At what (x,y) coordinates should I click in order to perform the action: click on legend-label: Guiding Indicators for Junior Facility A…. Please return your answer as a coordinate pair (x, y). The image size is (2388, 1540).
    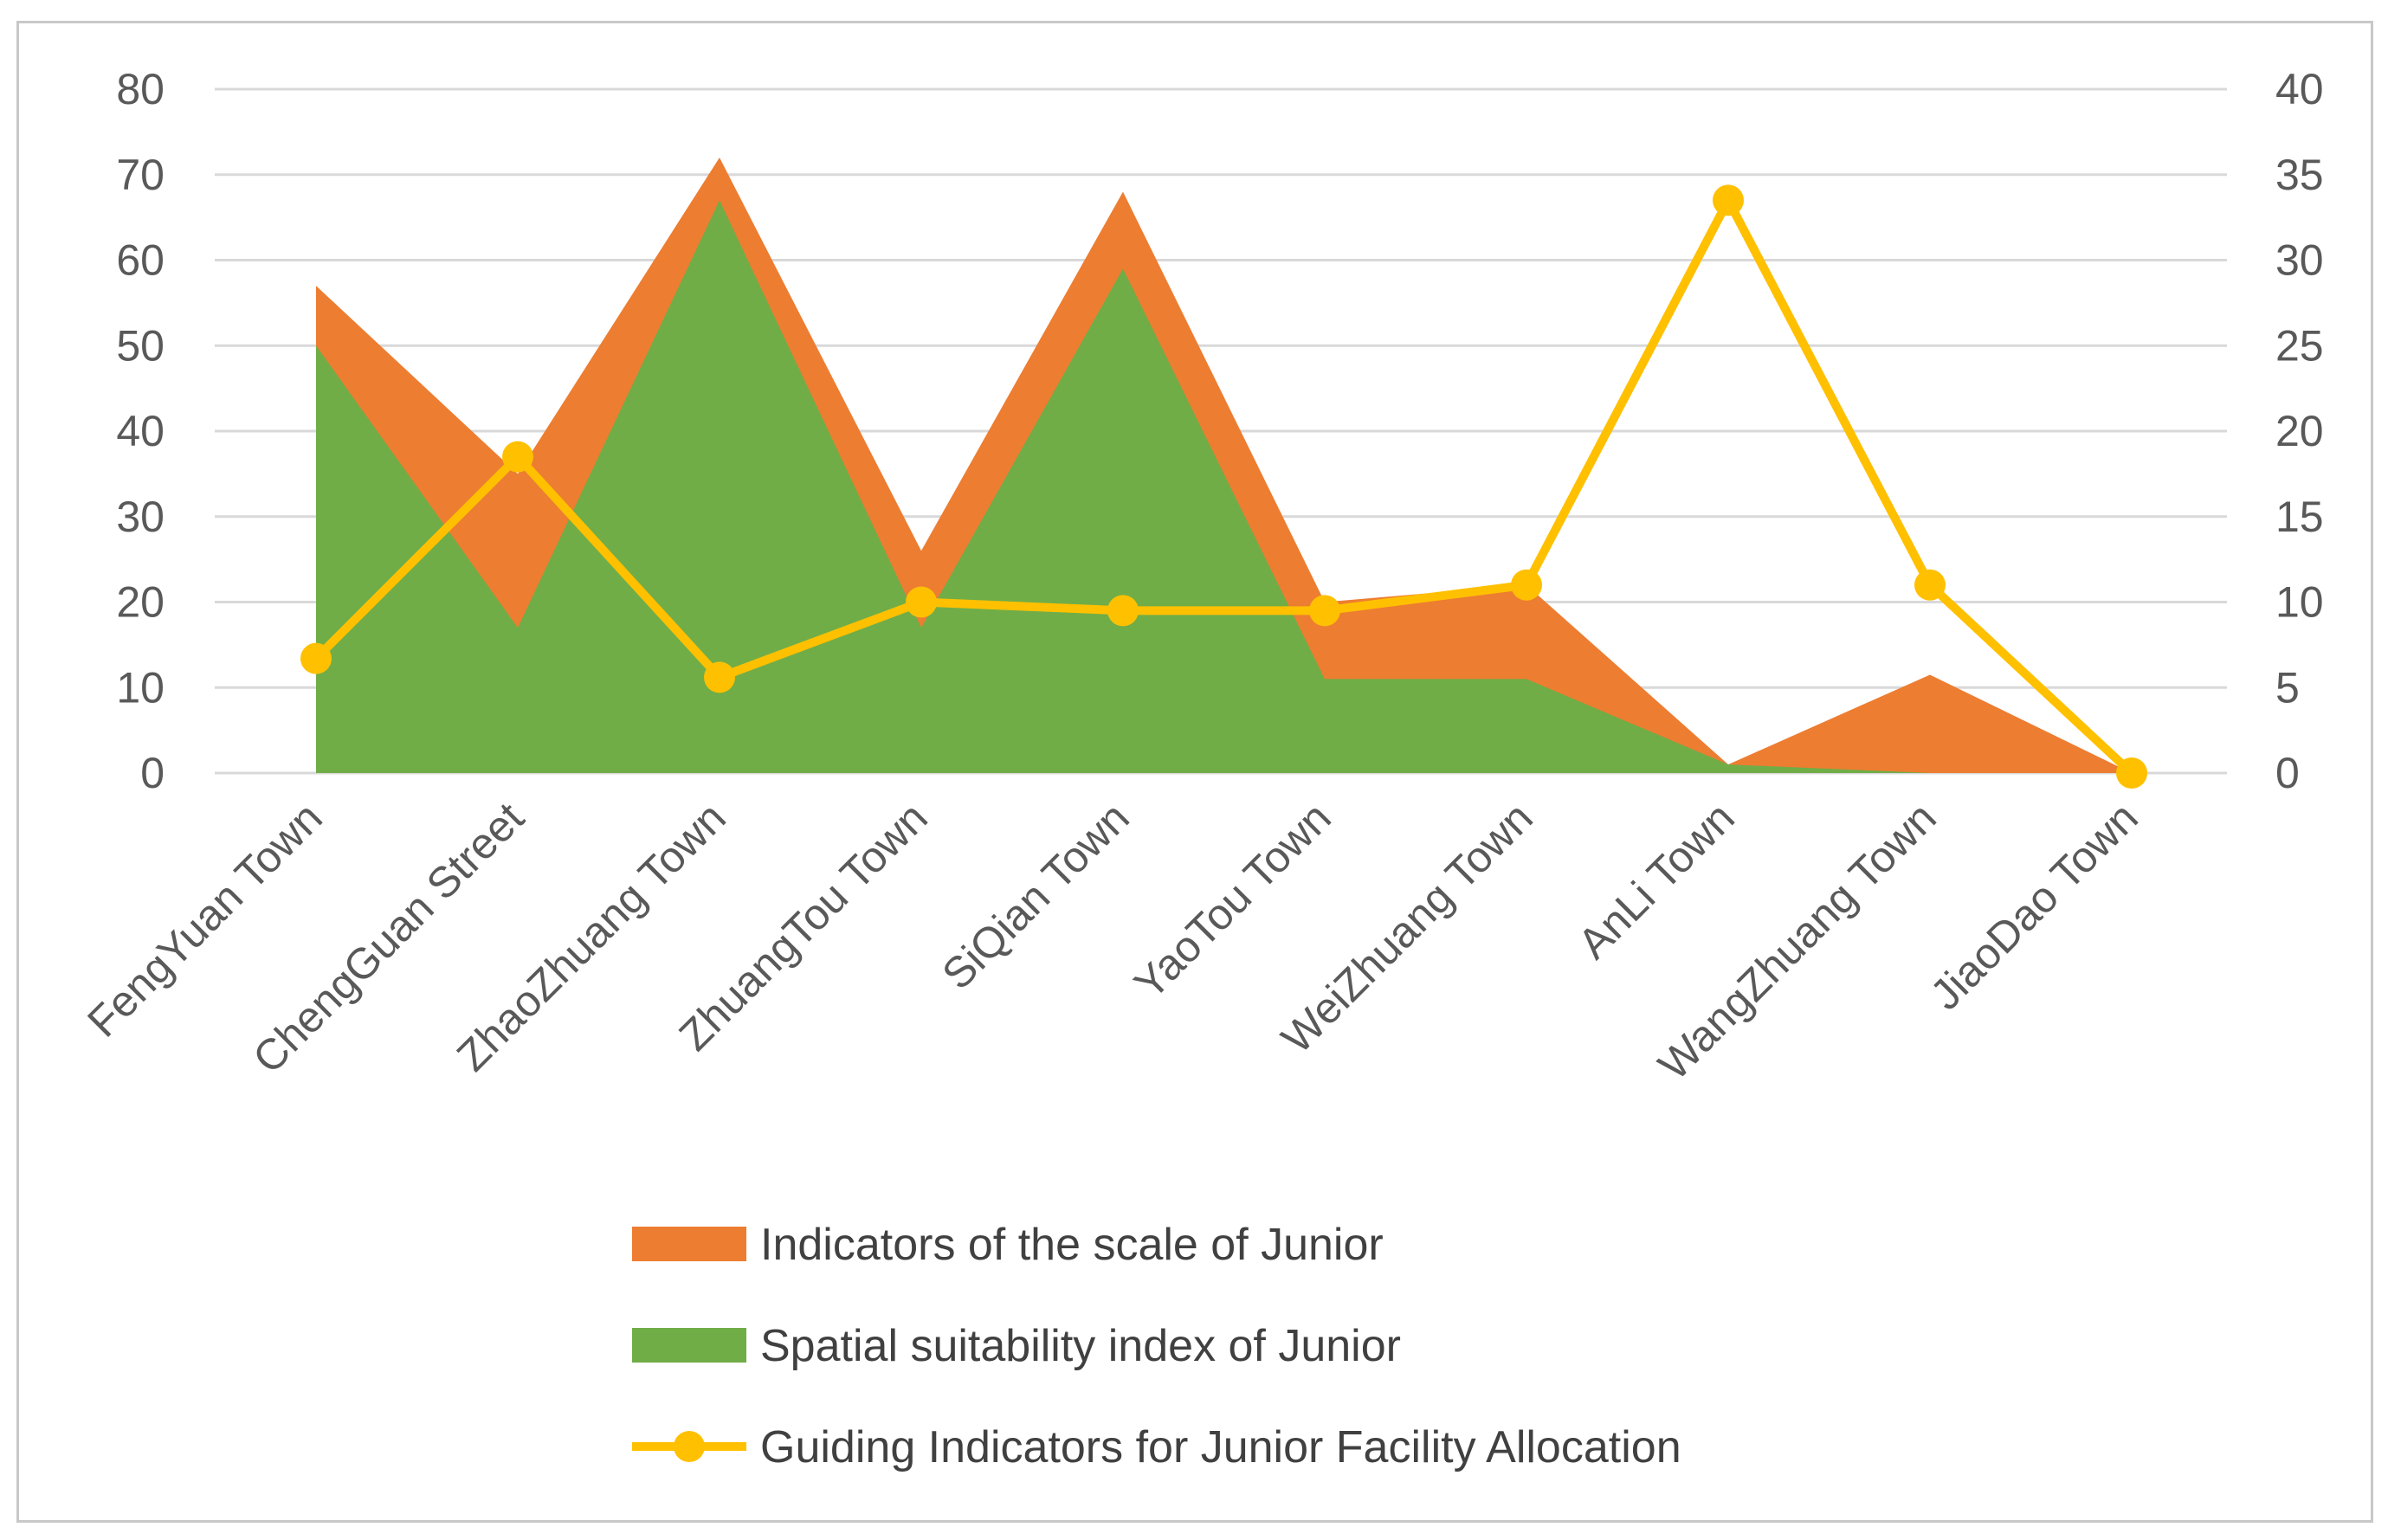
    Looking at the image, I should click on (1220, 1447).